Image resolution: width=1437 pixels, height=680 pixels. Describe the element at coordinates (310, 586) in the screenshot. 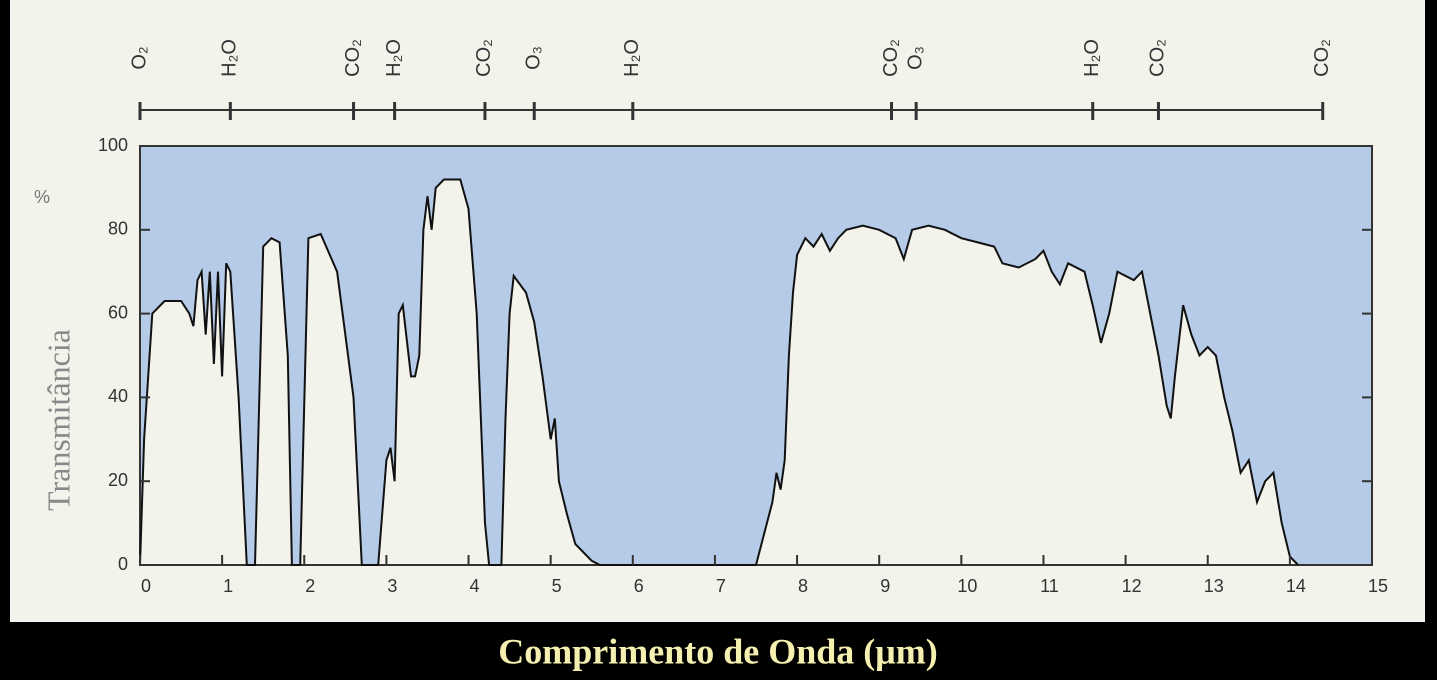

I see `x-tick-label: 2` at that location.